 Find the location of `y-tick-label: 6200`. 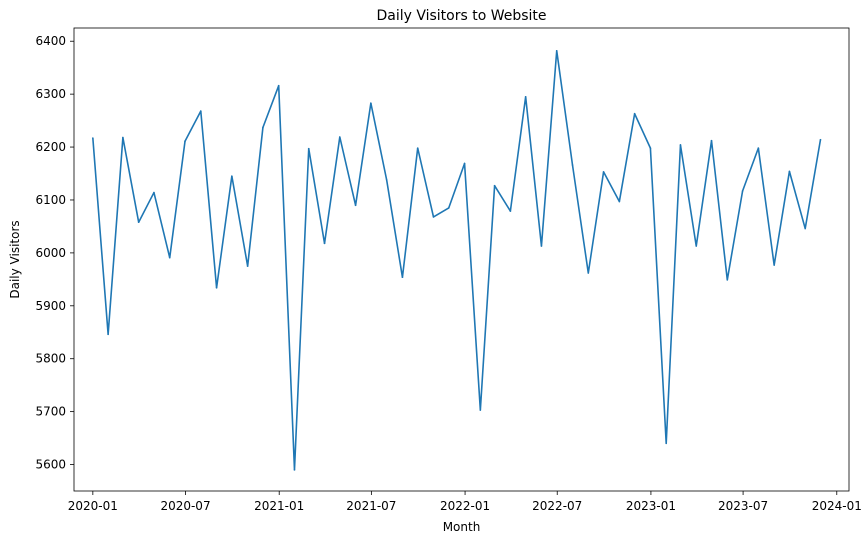

y-tick-label: 6200 is located at coordinates (50, 147).